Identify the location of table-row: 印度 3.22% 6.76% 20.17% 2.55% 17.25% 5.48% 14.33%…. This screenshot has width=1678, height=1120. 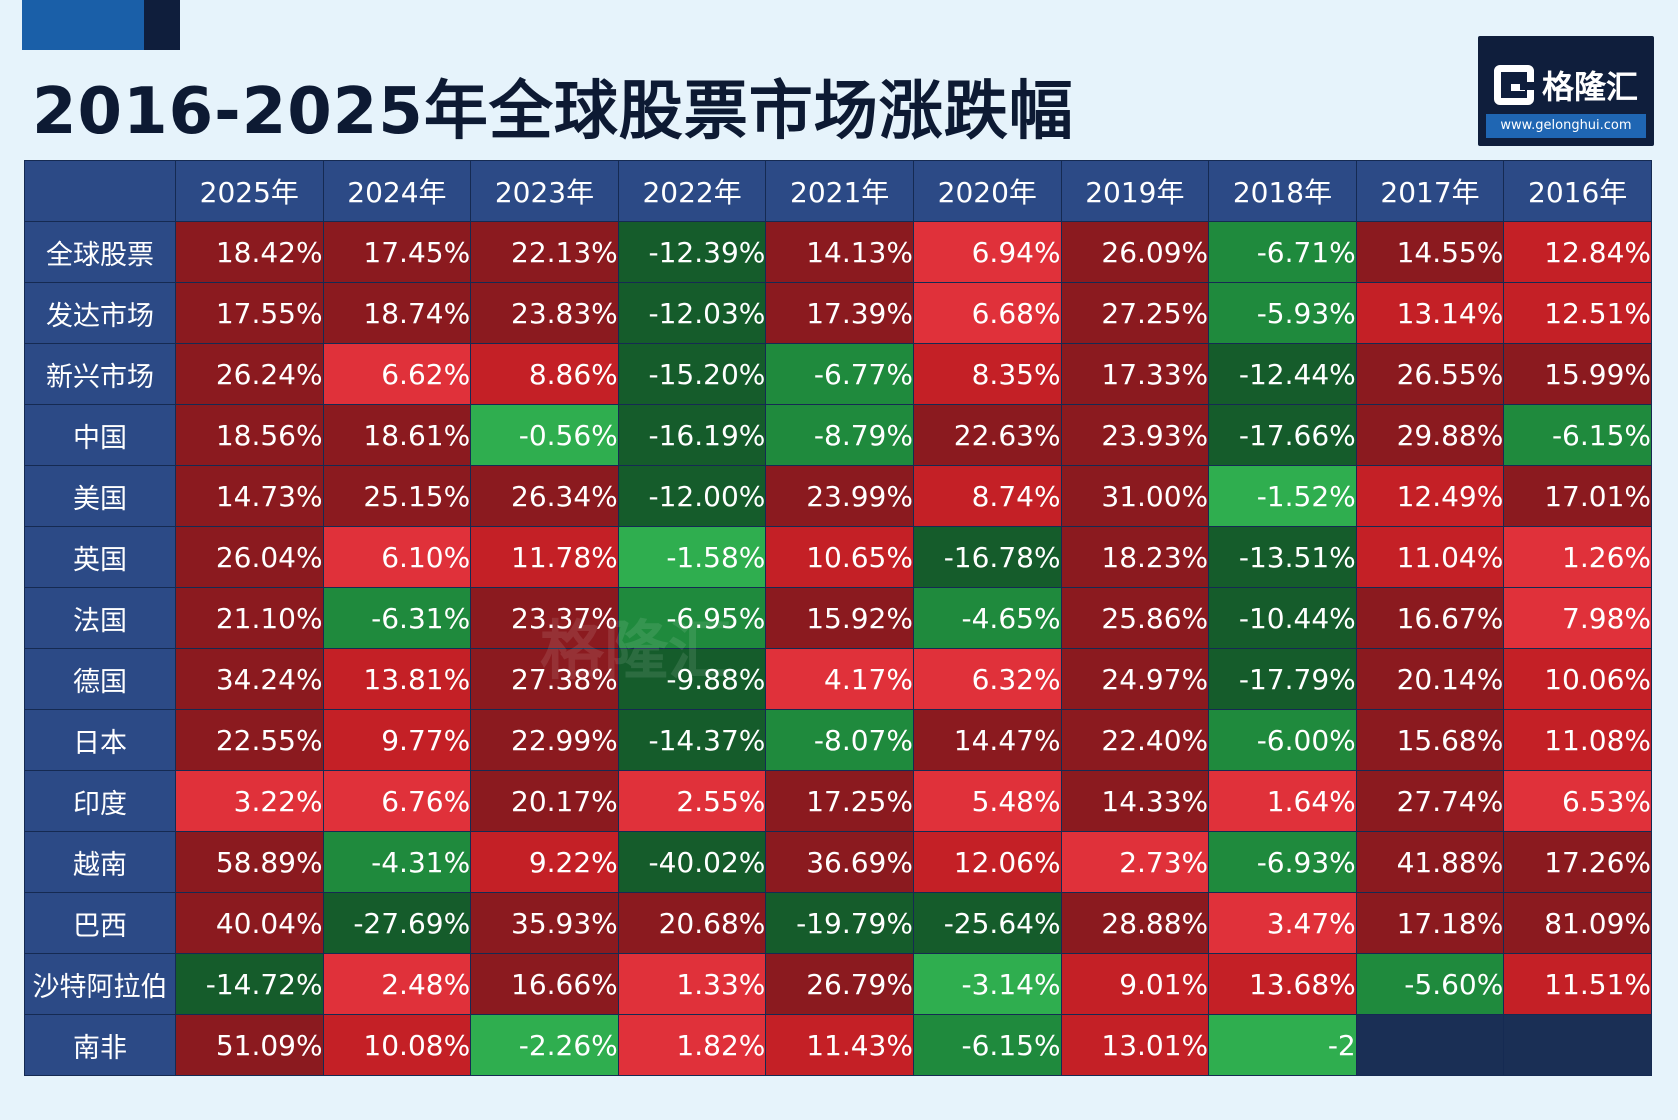
(838, 801).